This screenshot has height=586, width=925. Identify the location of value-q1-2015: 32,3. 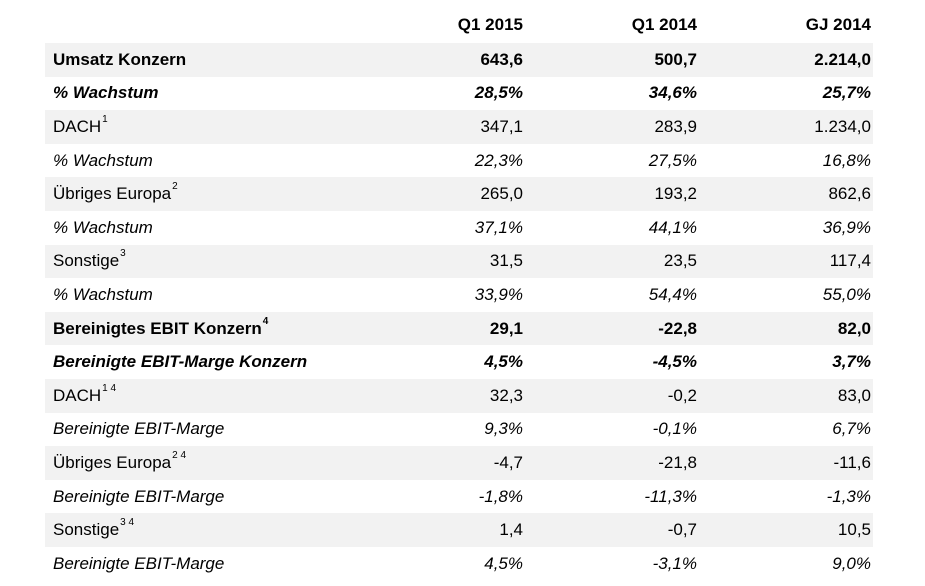
(506, 395).